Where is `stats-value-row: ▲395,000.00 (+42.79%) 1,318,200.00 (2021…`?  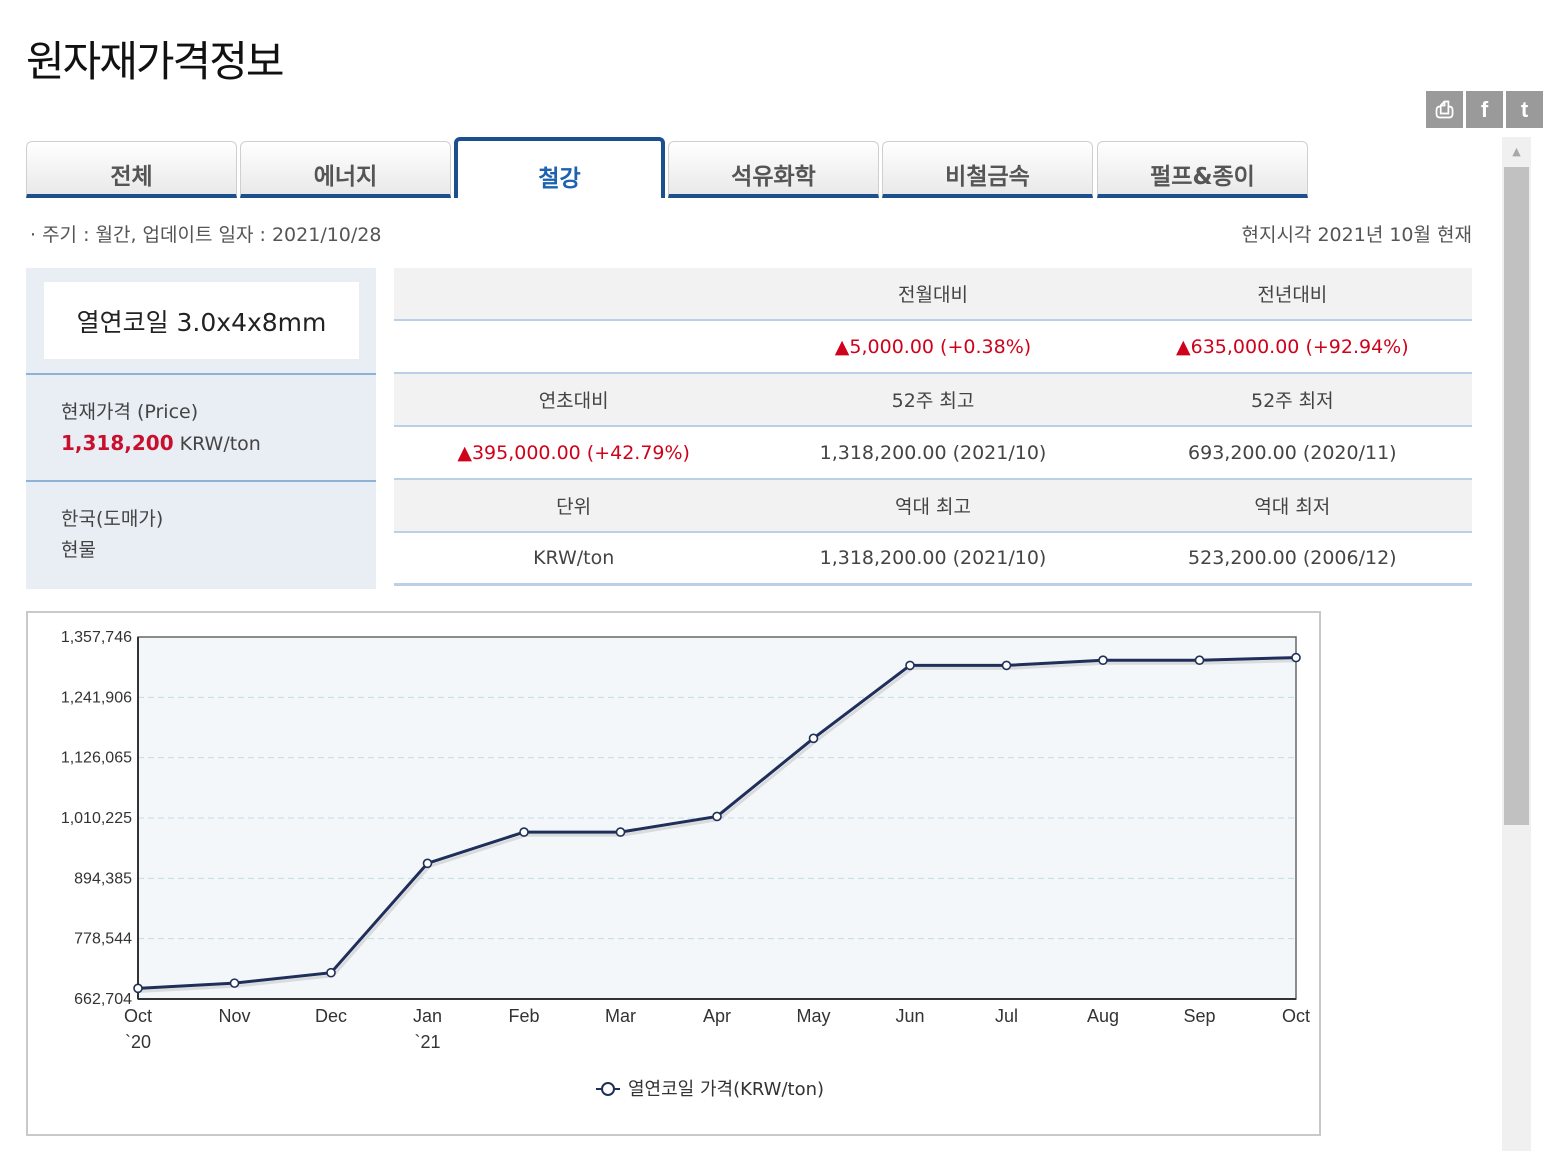
stats-value-row: ▲395,000.00 (+42.79%) 1,318,200.00 (2021… is located at coordinates (933, 453).